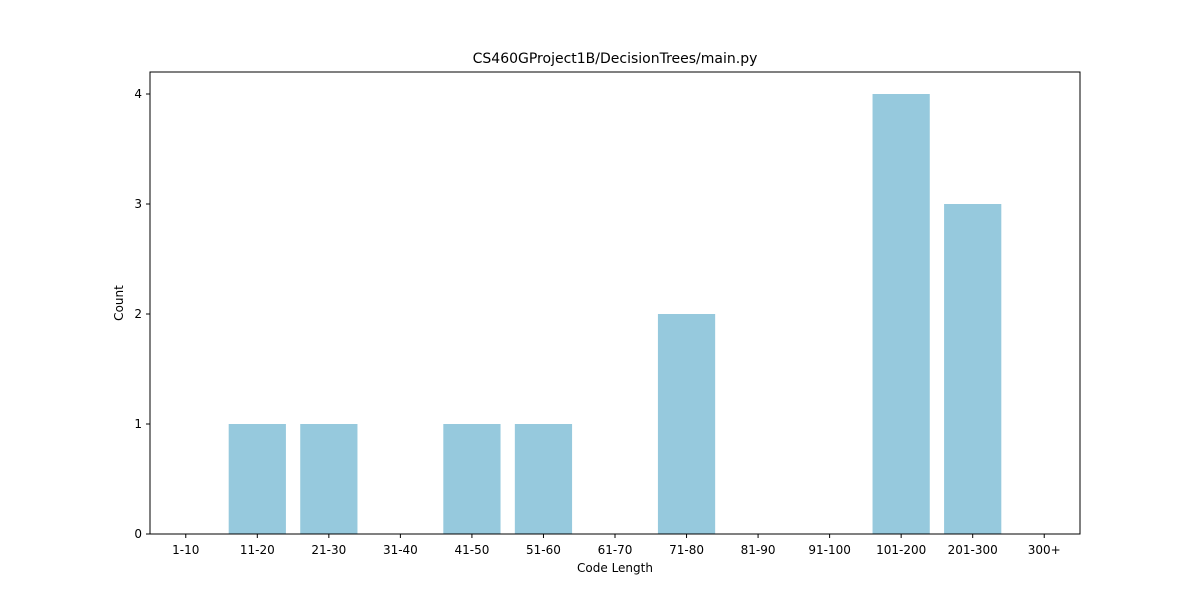 Image resolution: width=1200 pixels, height=600 pixels. I want to click on y-axis-ticks: 0 1 2 3 4, so click(142, 314).